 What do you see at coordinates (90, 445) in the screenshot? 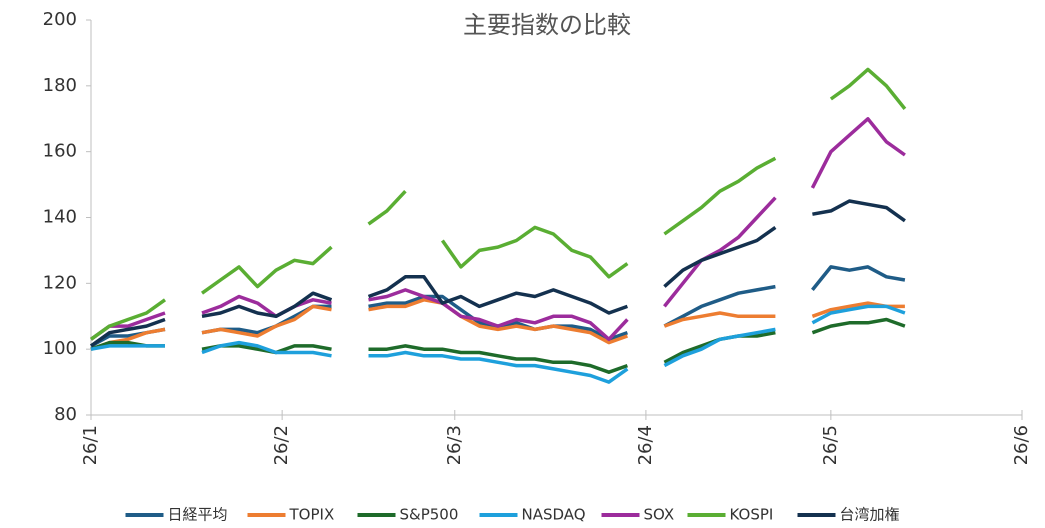
I see `x-tick-label: 26/1` at bounding box center [90, 445].